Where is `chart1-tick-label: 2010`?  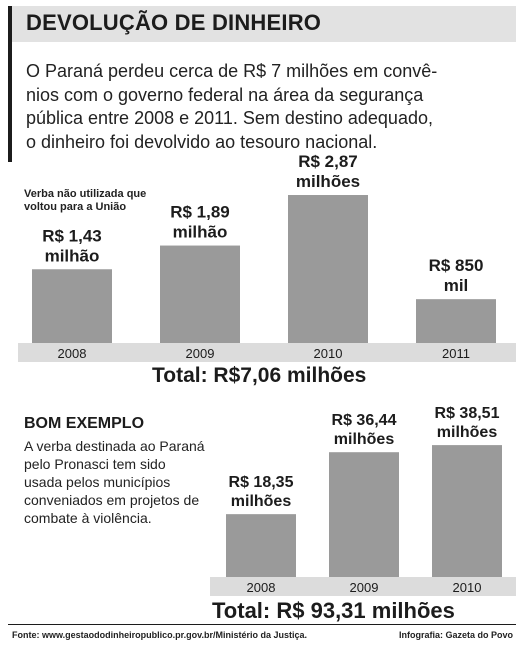 chart1-tick-label: 2010 is located at coordinates (328, 353).